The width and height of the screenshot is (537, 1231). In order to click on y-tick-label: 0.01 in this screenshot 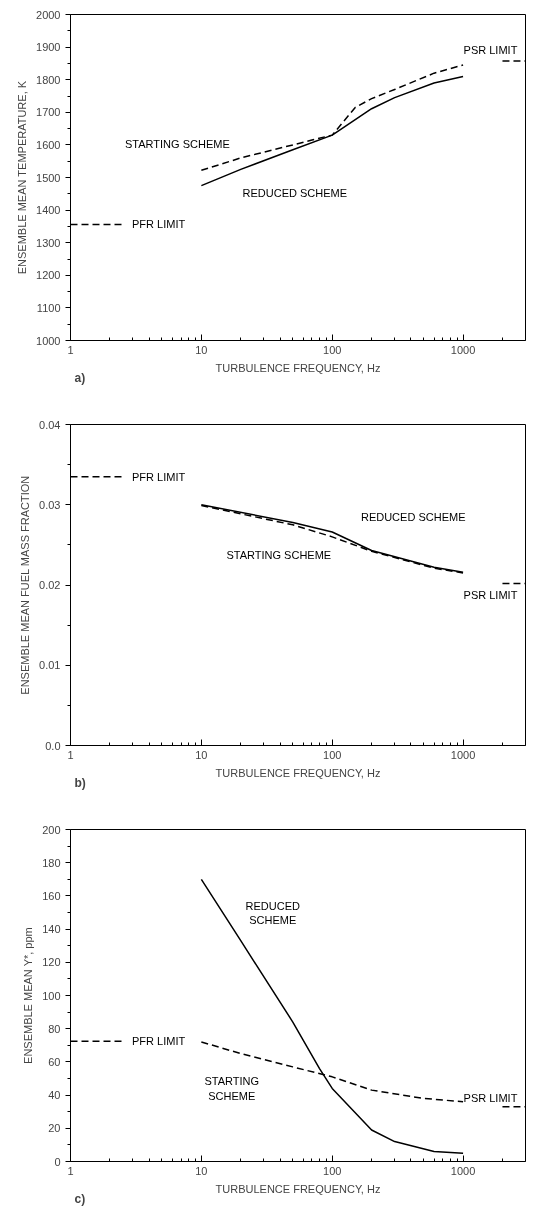, I will do `click(50, 665)`.